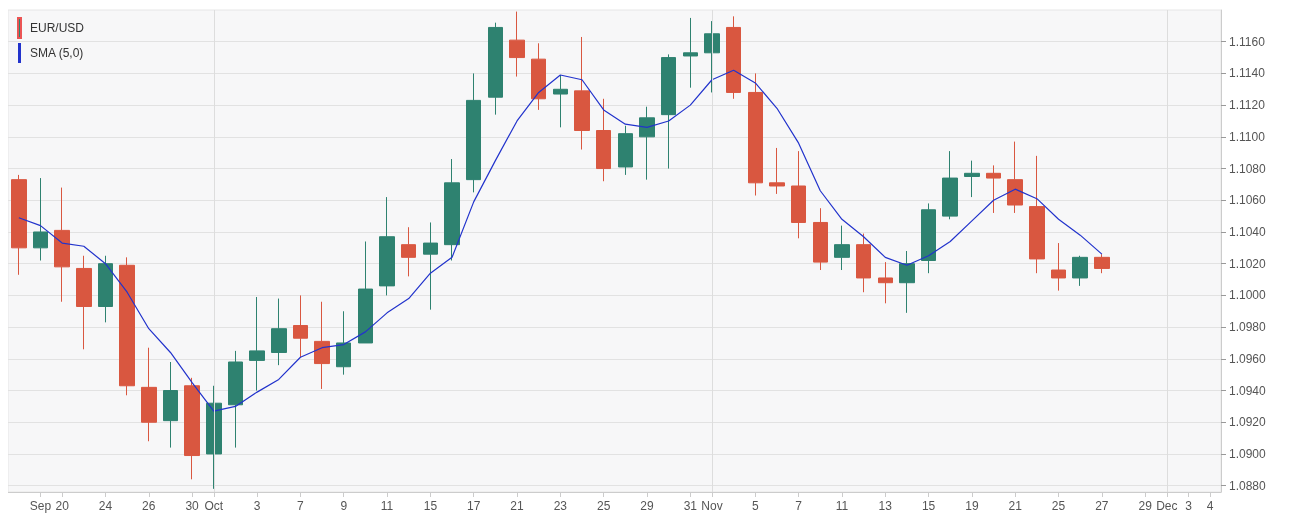 The width and height of the screenshot is (1299, 530). What do you see at coordinates (885, 506) in the screenshot?
I see `x-tick-label: 13` at bounding box center [885, 506].